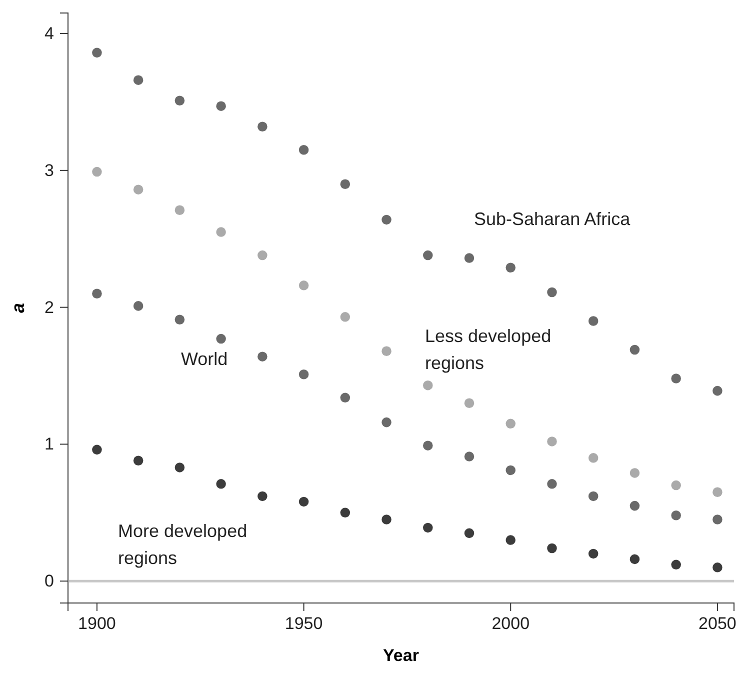 The height and width of the screenshot is (673, 754). Describe the element at coordinates (49, 581) in the screenshot. I see `y-tick-label: 0` at that location.